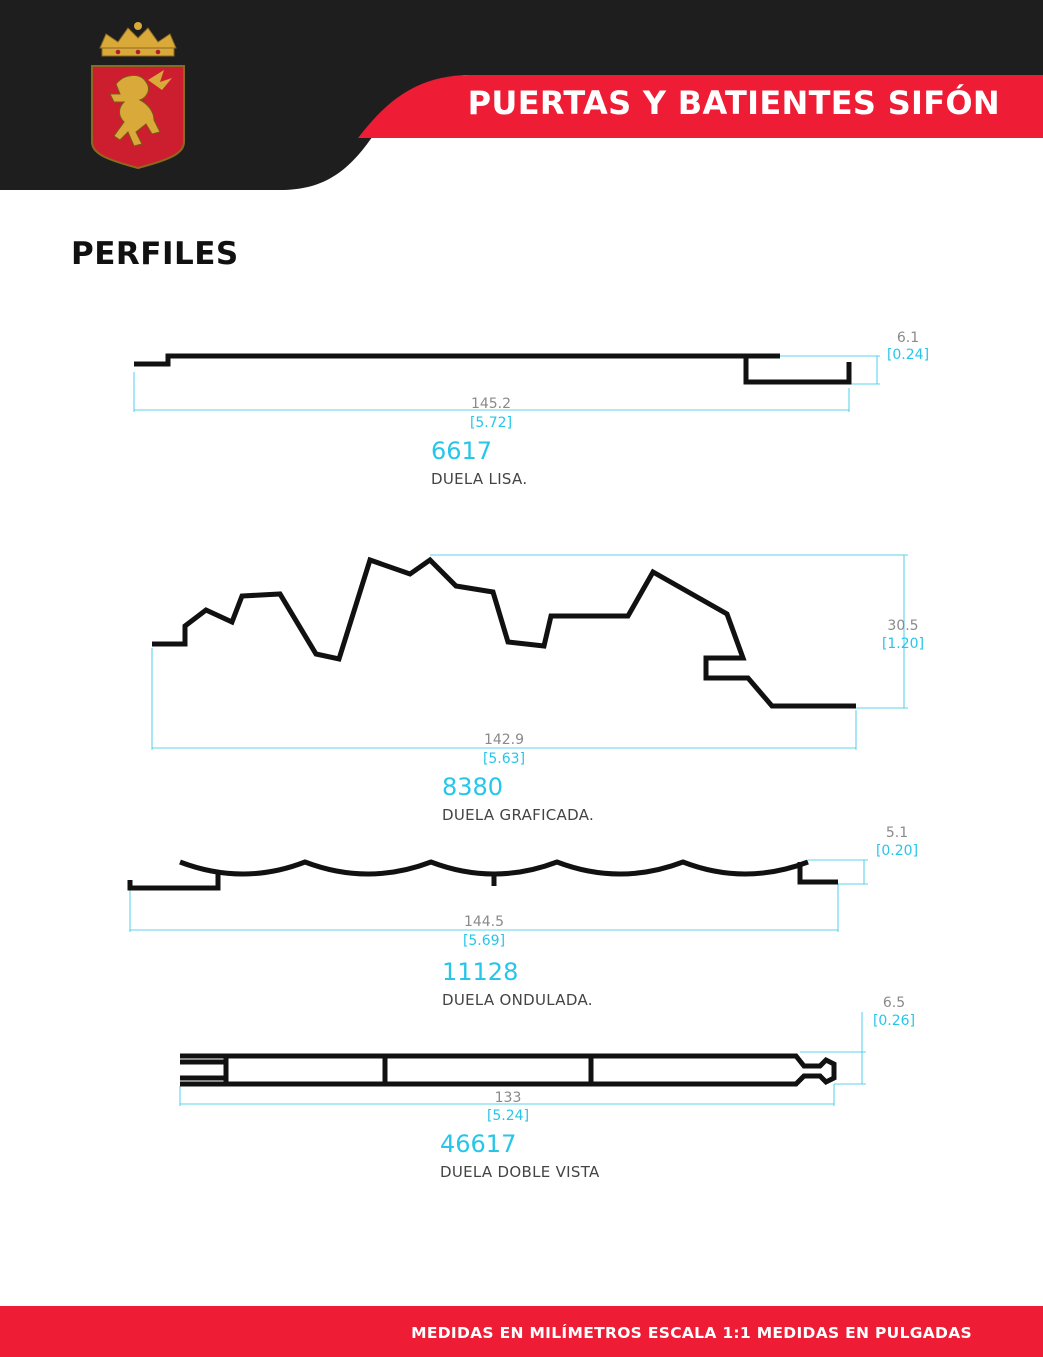 This screenshot has height=1357, width=1043. What do you see at coordinates (461, 451) in the screenshot?
I see `profile-6617-code: 6617` at bounding box center [461, 451].